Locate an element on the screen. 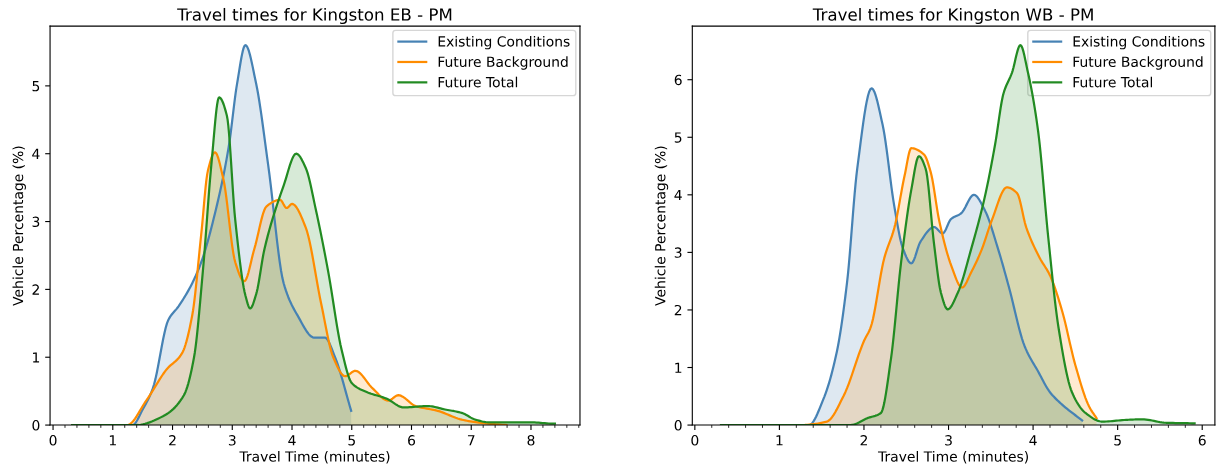 The width and height of the screenshot is (1221, 476). chart-title: Travel times for Kingston WB - PM is located at coordinates (952, 16).